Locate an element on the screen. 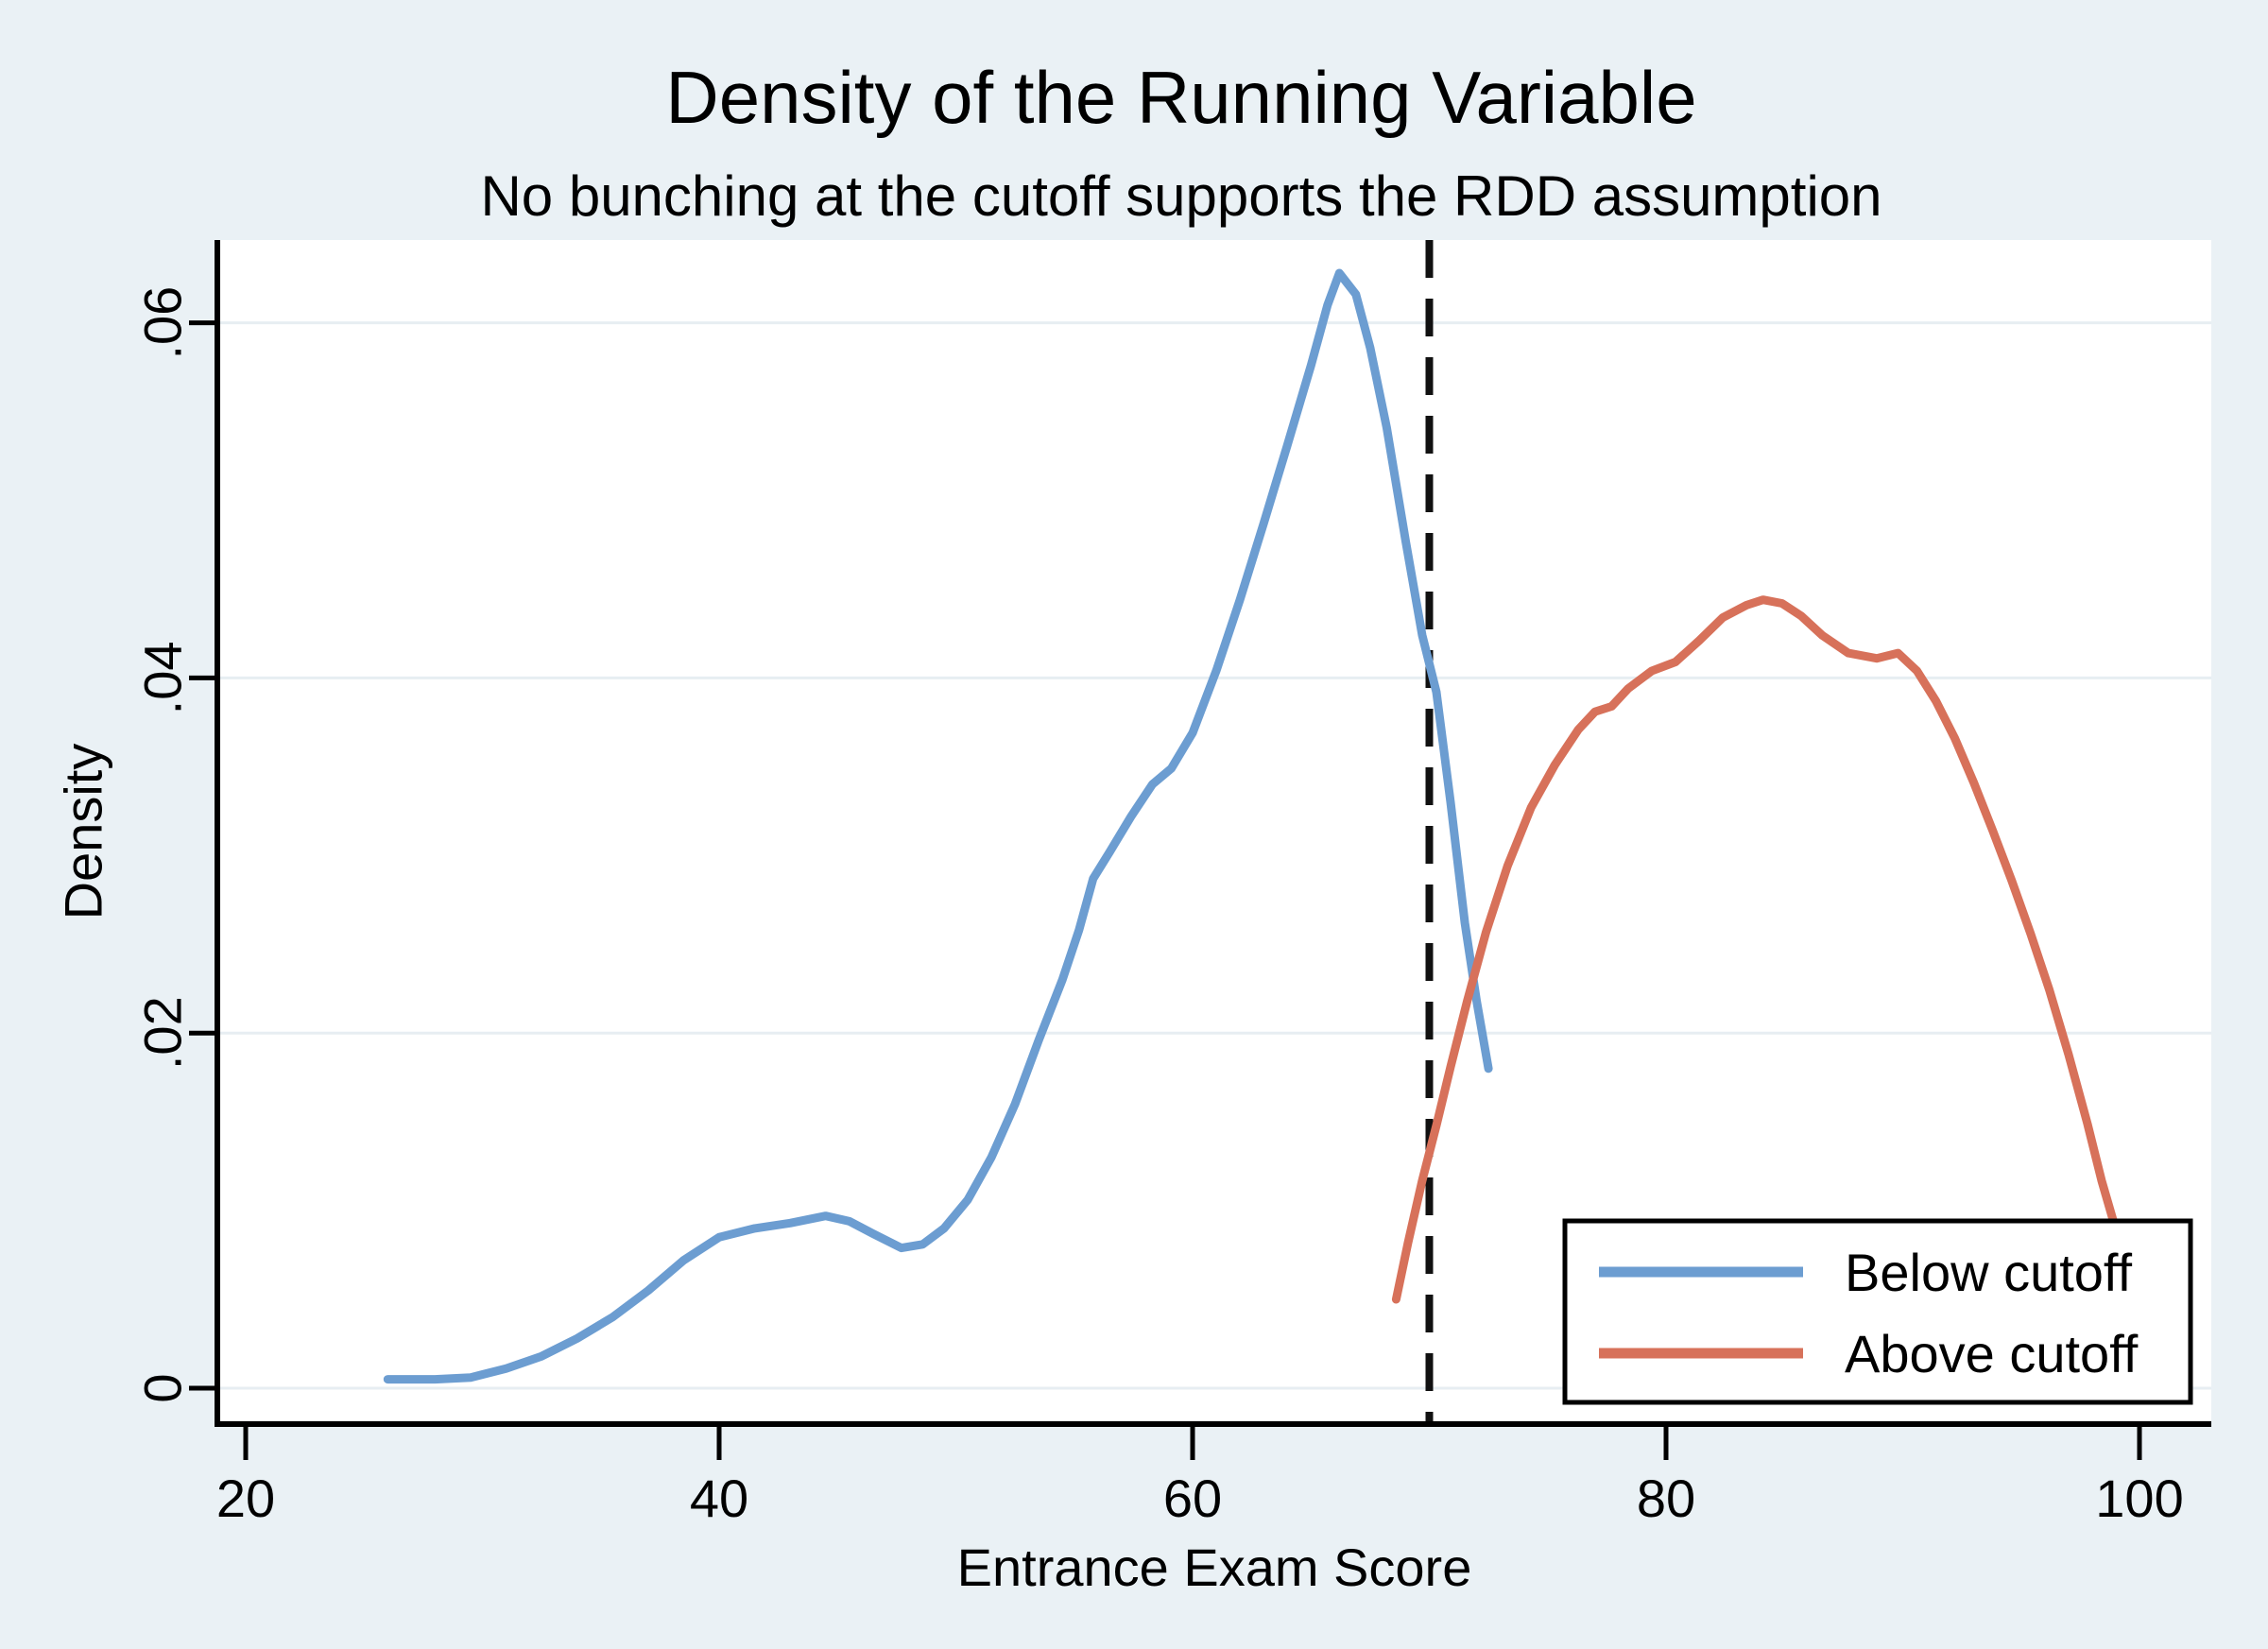 Image resolution: width=2268 pixels, height=1649 pixels. x-tick-label: 40 is located at coordinates (719, 1499).